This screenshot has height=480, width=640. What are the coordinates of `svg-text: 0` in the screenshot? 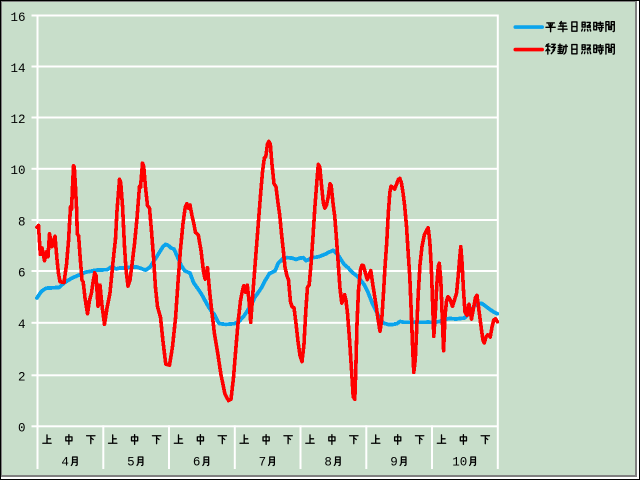 It's located at (22, 429).